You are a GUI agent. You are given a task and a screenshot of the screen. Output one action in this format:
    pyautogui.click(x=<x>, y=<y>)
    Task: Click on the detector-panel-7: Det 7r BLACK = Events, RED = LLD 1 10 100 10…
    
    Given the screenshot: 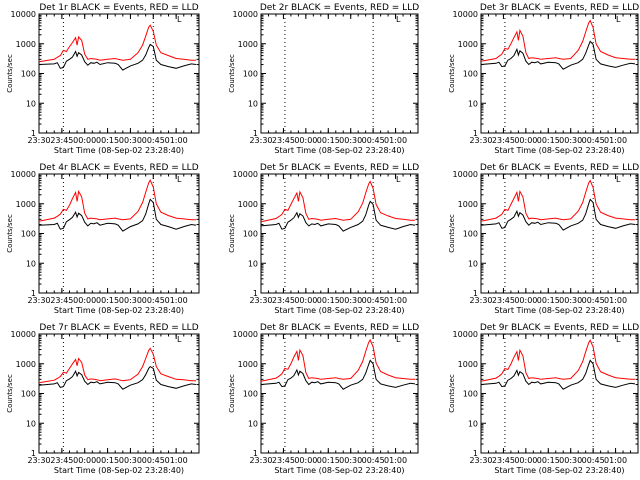 What is the action you would take?
    pyautogui.click(x=103, y=399)
    